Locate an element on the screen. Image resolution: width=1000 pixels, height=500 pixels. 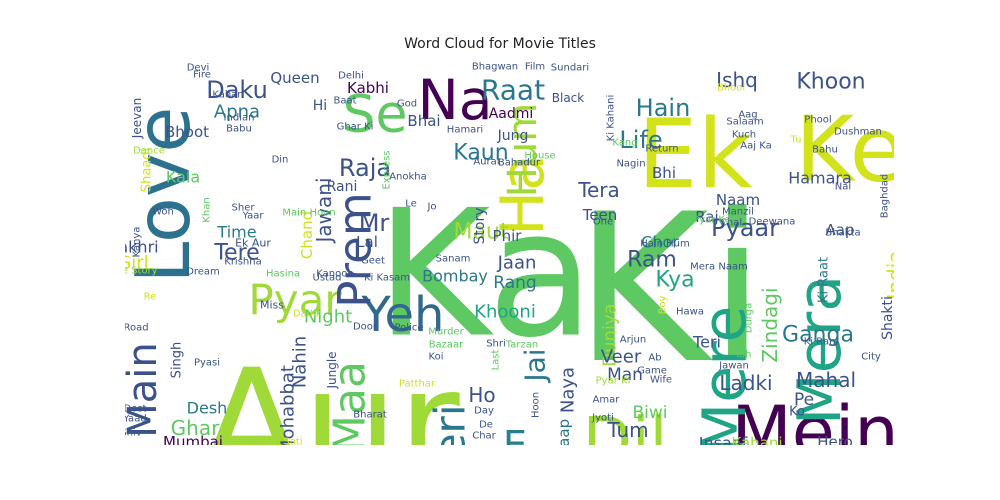
word-babu: Babu is located at coordinates (239, 129).